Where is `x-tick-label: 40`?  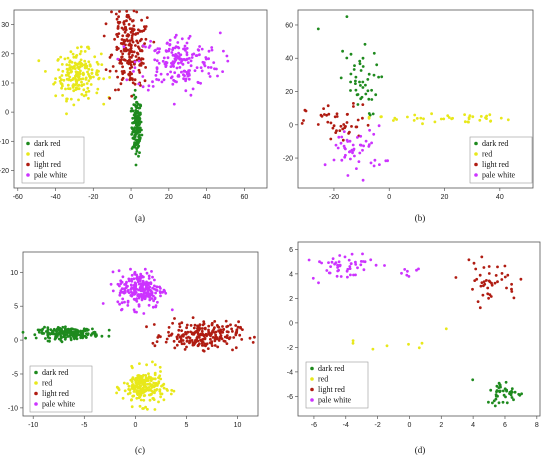
x-tick-label: 40 is located at coordinates (207, 197).